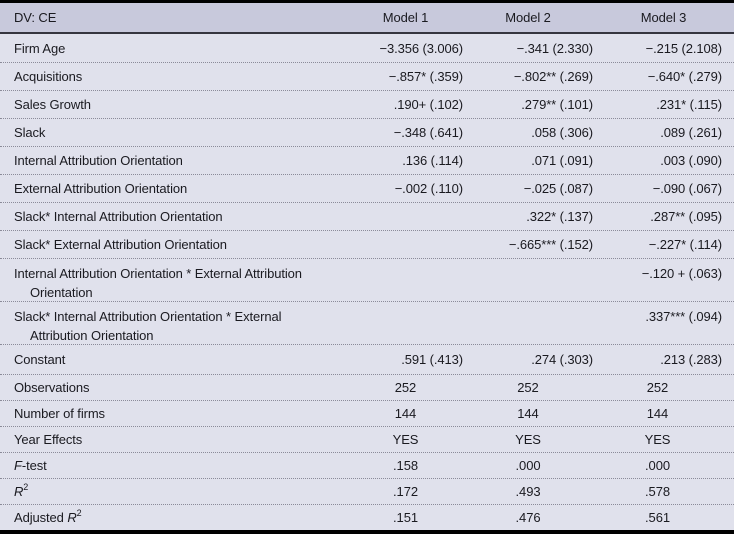 The image size is (734, 534). Describe the element at coordinates (558, 188) in the screenshot. I see `cell-model-2: −.025 (.087)` at that location.